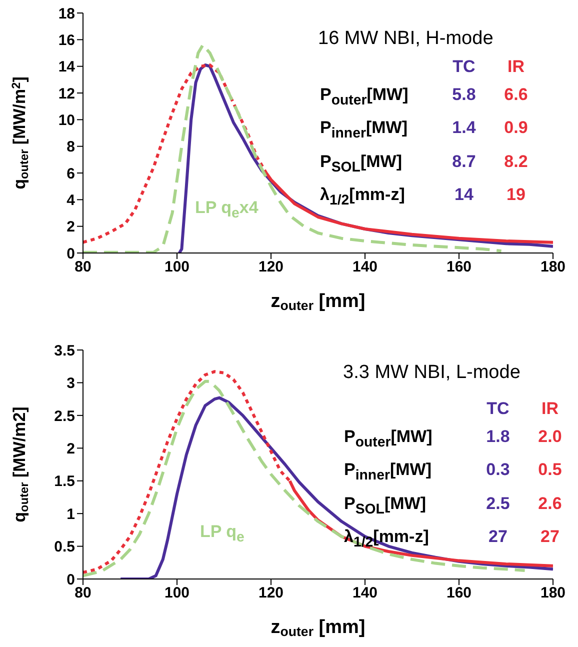 Image resolution: width=578 pixels, height=647 pixels. What do you see at coordinates (498, 437) in the screenshot?
I see `annotation: 1.8` at bounding box center [498, 437].